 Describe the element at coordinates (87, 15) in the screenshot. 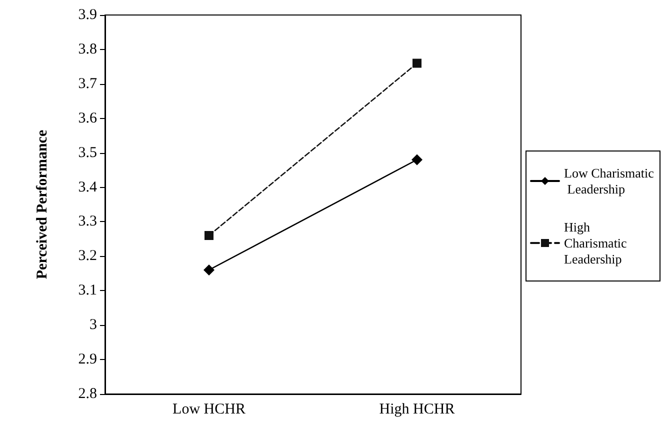

I see `y-tick-label: 3.9` at that location.